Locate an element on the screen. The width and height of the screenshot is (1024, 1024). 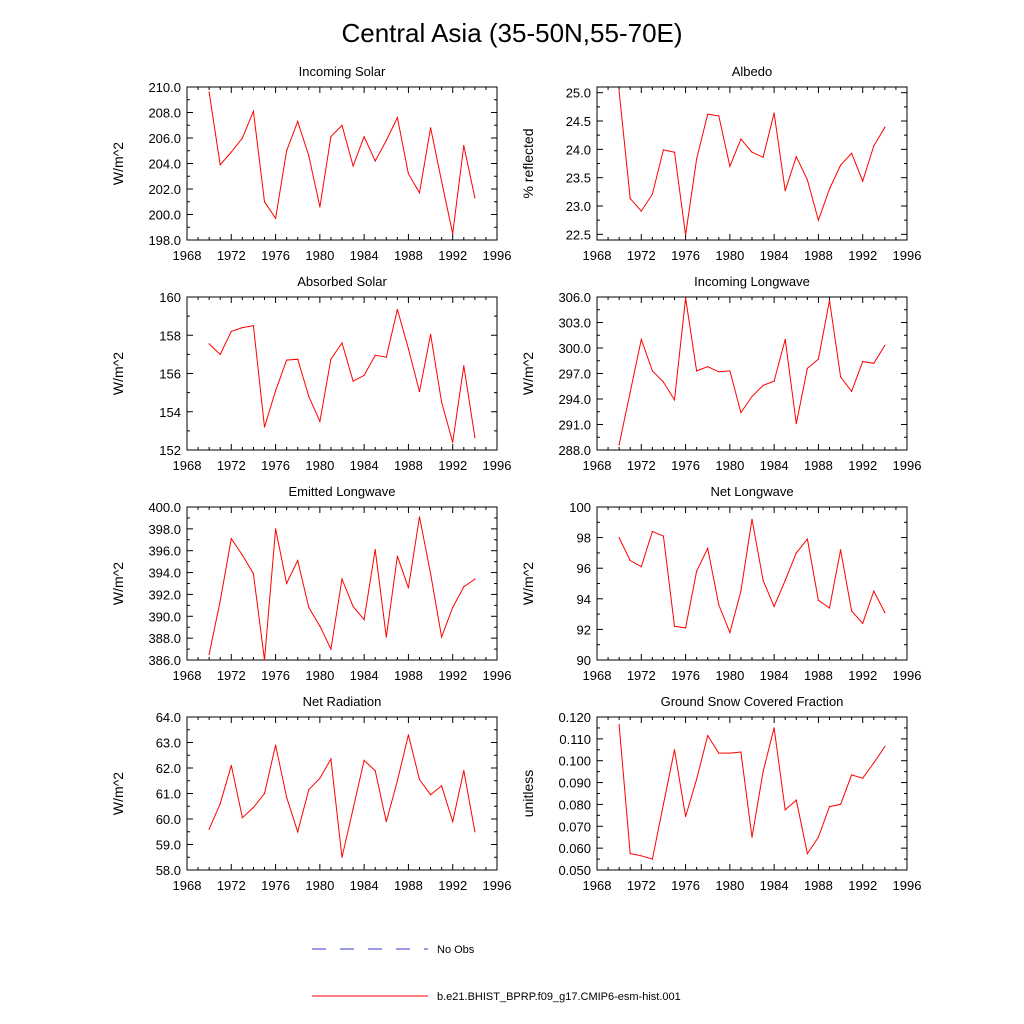
y-tick-label: 396.0 is located at coordinates (164, 551).